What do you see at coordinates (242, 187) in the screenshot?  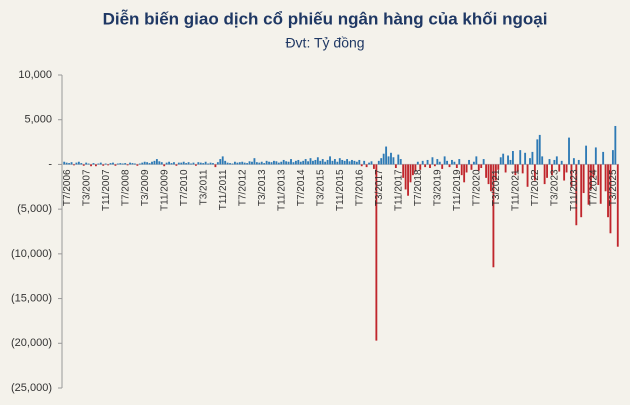 I see `x-tick-label: T7/2012` at bounding box center [242, 187].